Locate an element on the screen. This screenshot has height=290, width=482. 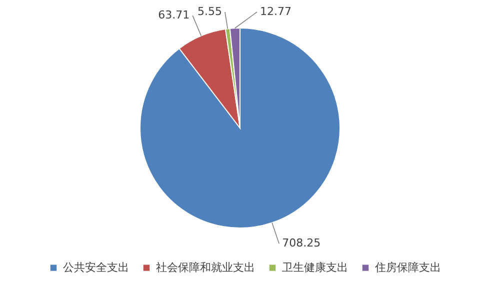
data-label: 5.55 is located at coordinates (209, 11).